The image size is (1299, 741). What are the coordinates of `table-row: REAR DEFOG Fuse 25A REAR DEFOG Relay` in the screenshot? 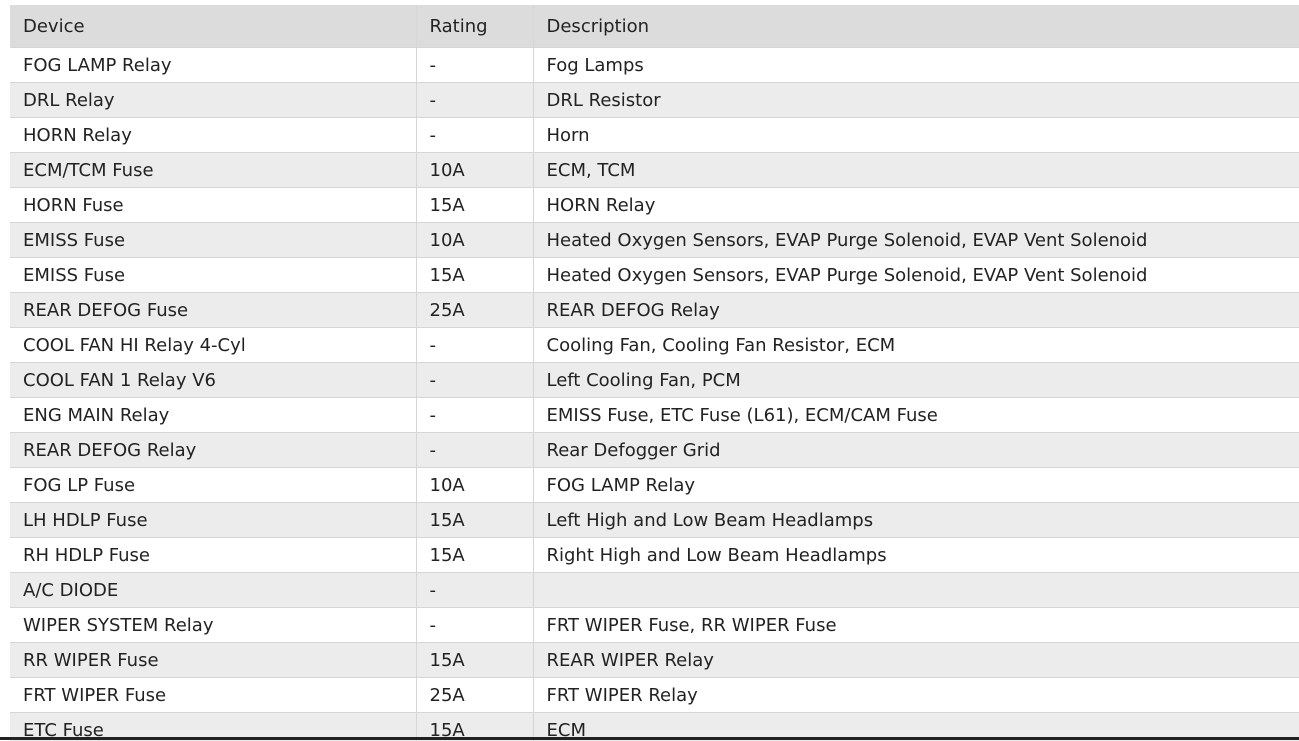 It's located at (654, 310).